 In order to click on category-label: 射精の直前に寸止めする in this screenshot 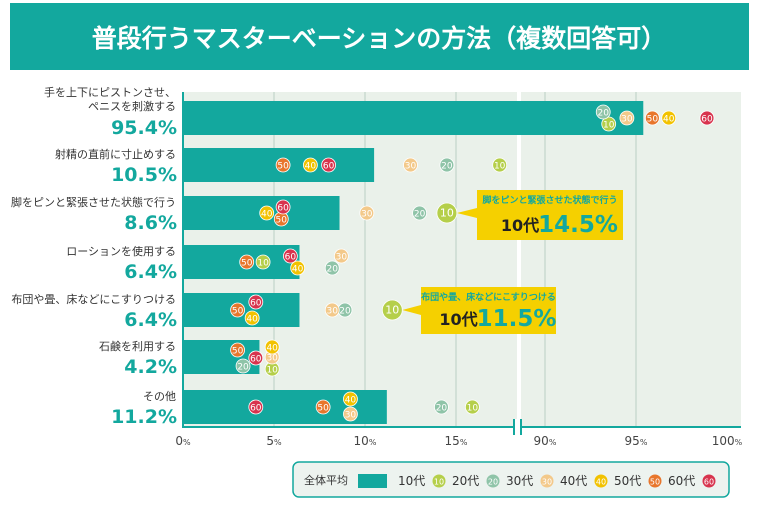, I will do `click(115, 154)`.